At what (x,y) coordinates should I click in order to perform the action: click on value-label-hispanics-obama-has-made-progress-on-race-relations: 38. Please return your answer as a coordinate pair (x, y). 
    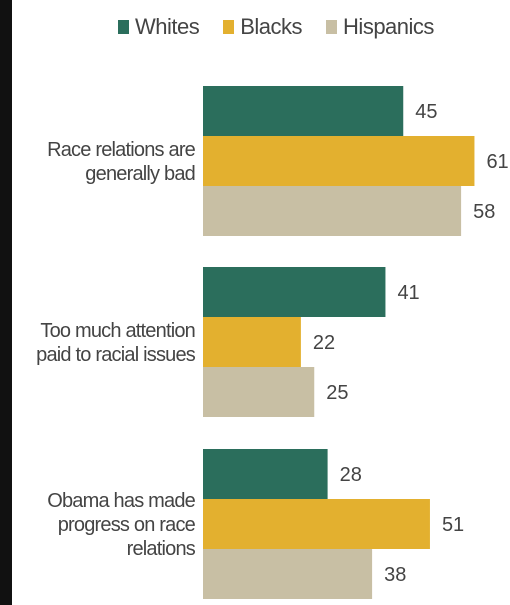
    Looking at the image, I should click on (395, 575).